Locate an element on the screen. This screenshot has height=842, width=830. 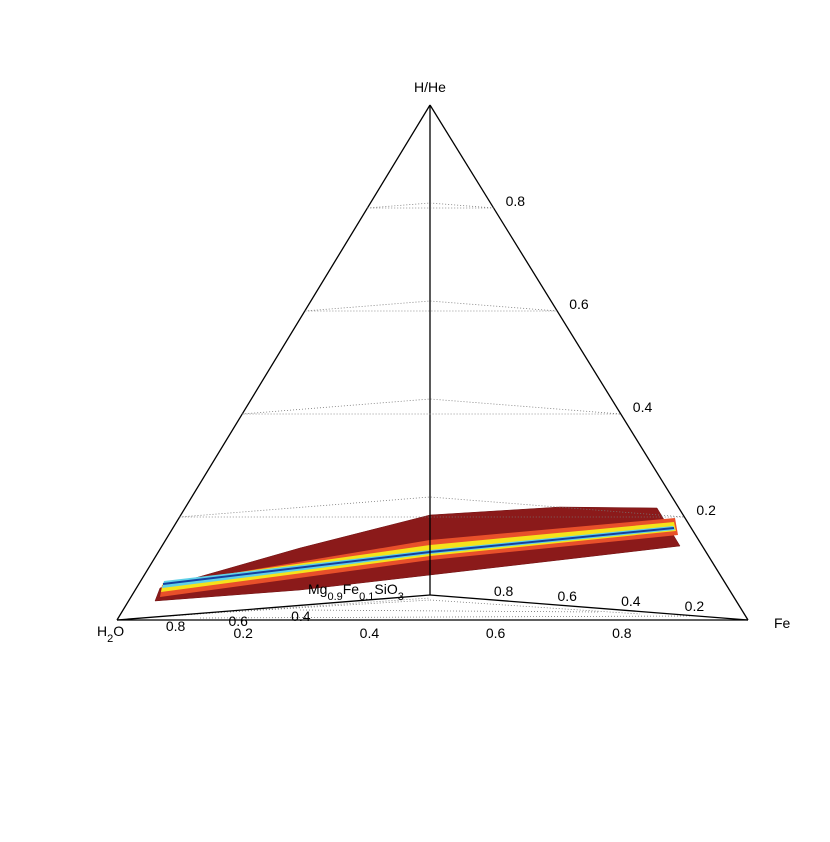
label-part: Mg is located at coordinates (317, 589).